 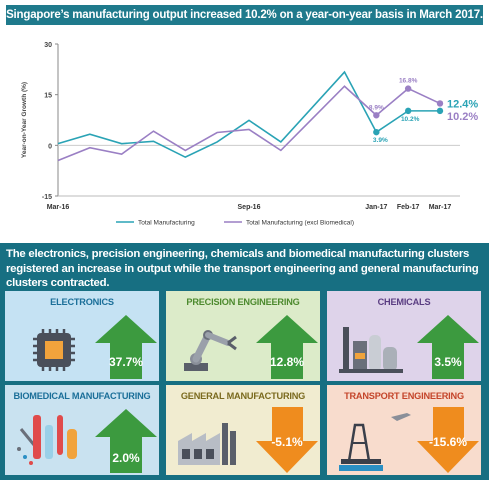 I want to click on cluster-card-biomedical-manufacturing: BIOMEDICAL MANUFACTURING 2.0%, so click(x=82, y=430).